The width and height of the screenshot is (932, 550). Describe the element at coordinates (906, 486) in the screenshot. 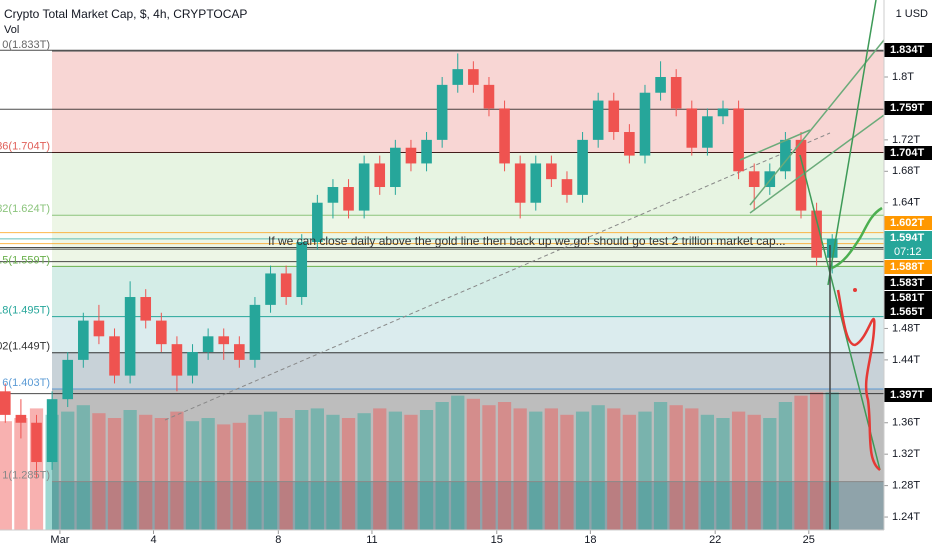

I see `y-tick-label: 1.28T` at that location.